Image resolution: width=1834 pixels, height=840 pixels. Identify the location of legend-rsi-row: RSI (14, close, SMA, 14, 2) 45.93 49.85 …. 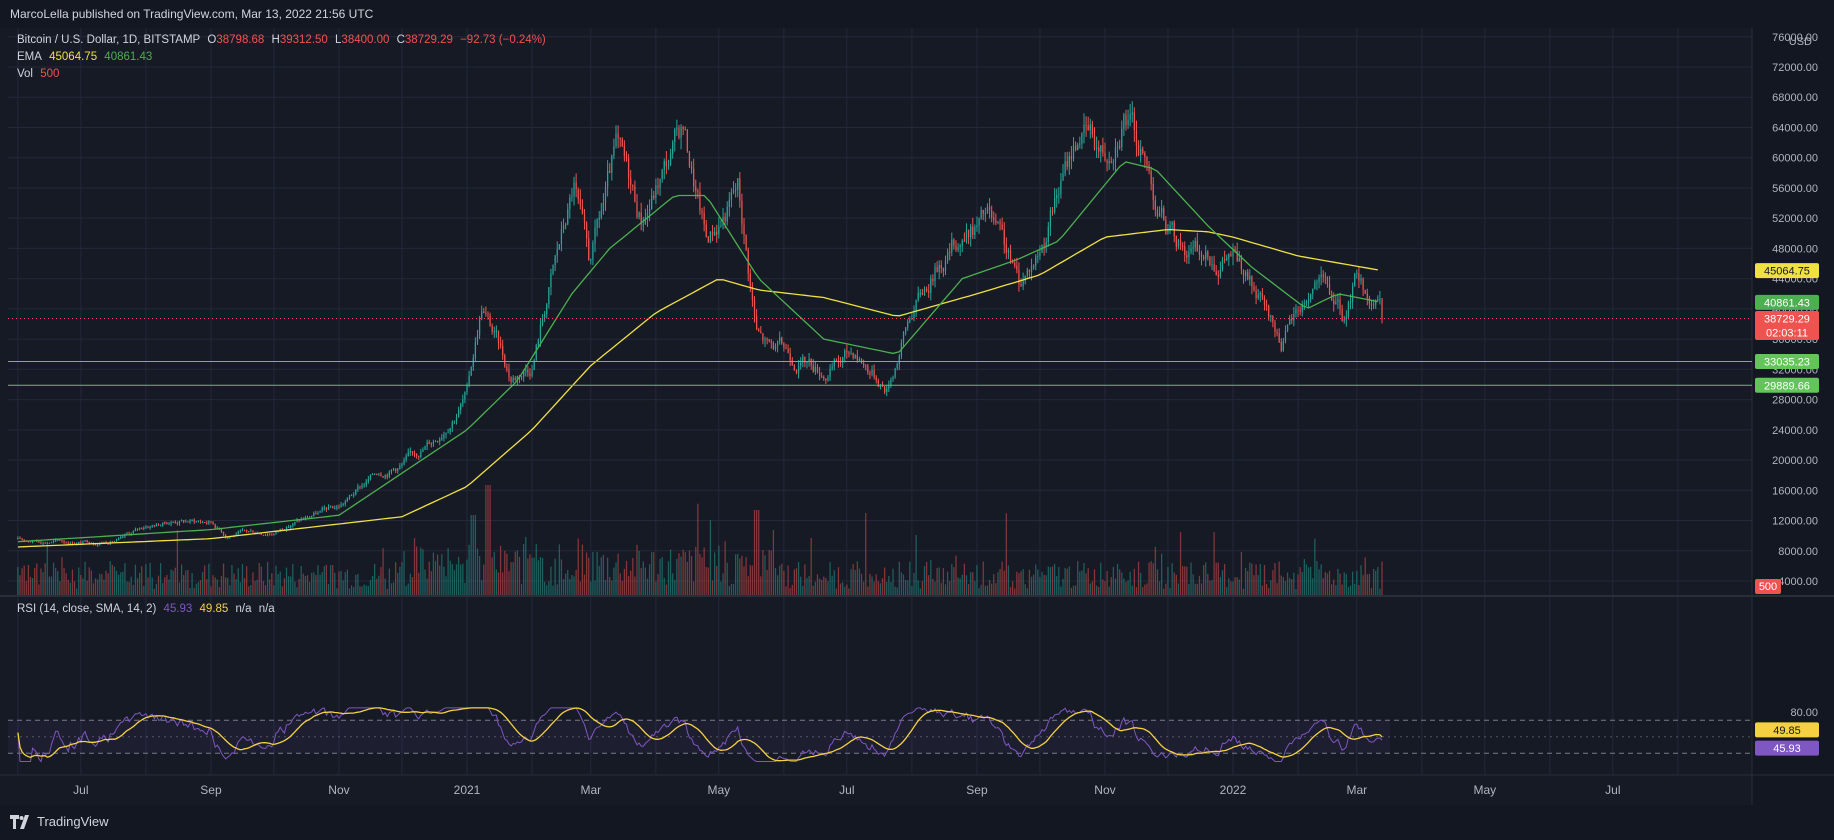
(148, 609).